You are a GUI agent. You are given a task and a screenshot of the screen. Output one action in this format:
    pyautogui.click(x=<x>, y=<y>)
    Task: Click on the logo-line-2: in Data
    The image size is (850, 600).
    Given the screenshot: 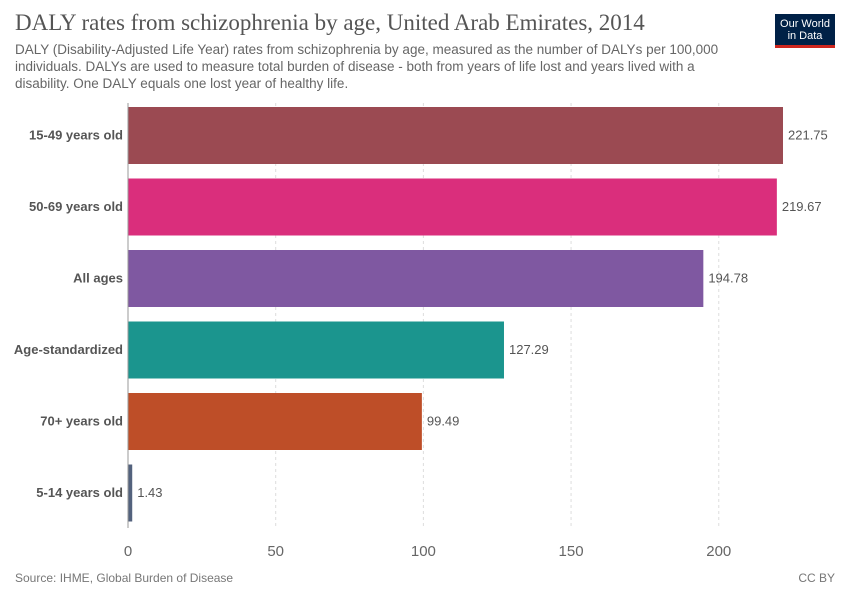 What is the action you would take?
    pyautogui.click(x=805, y=35)
    